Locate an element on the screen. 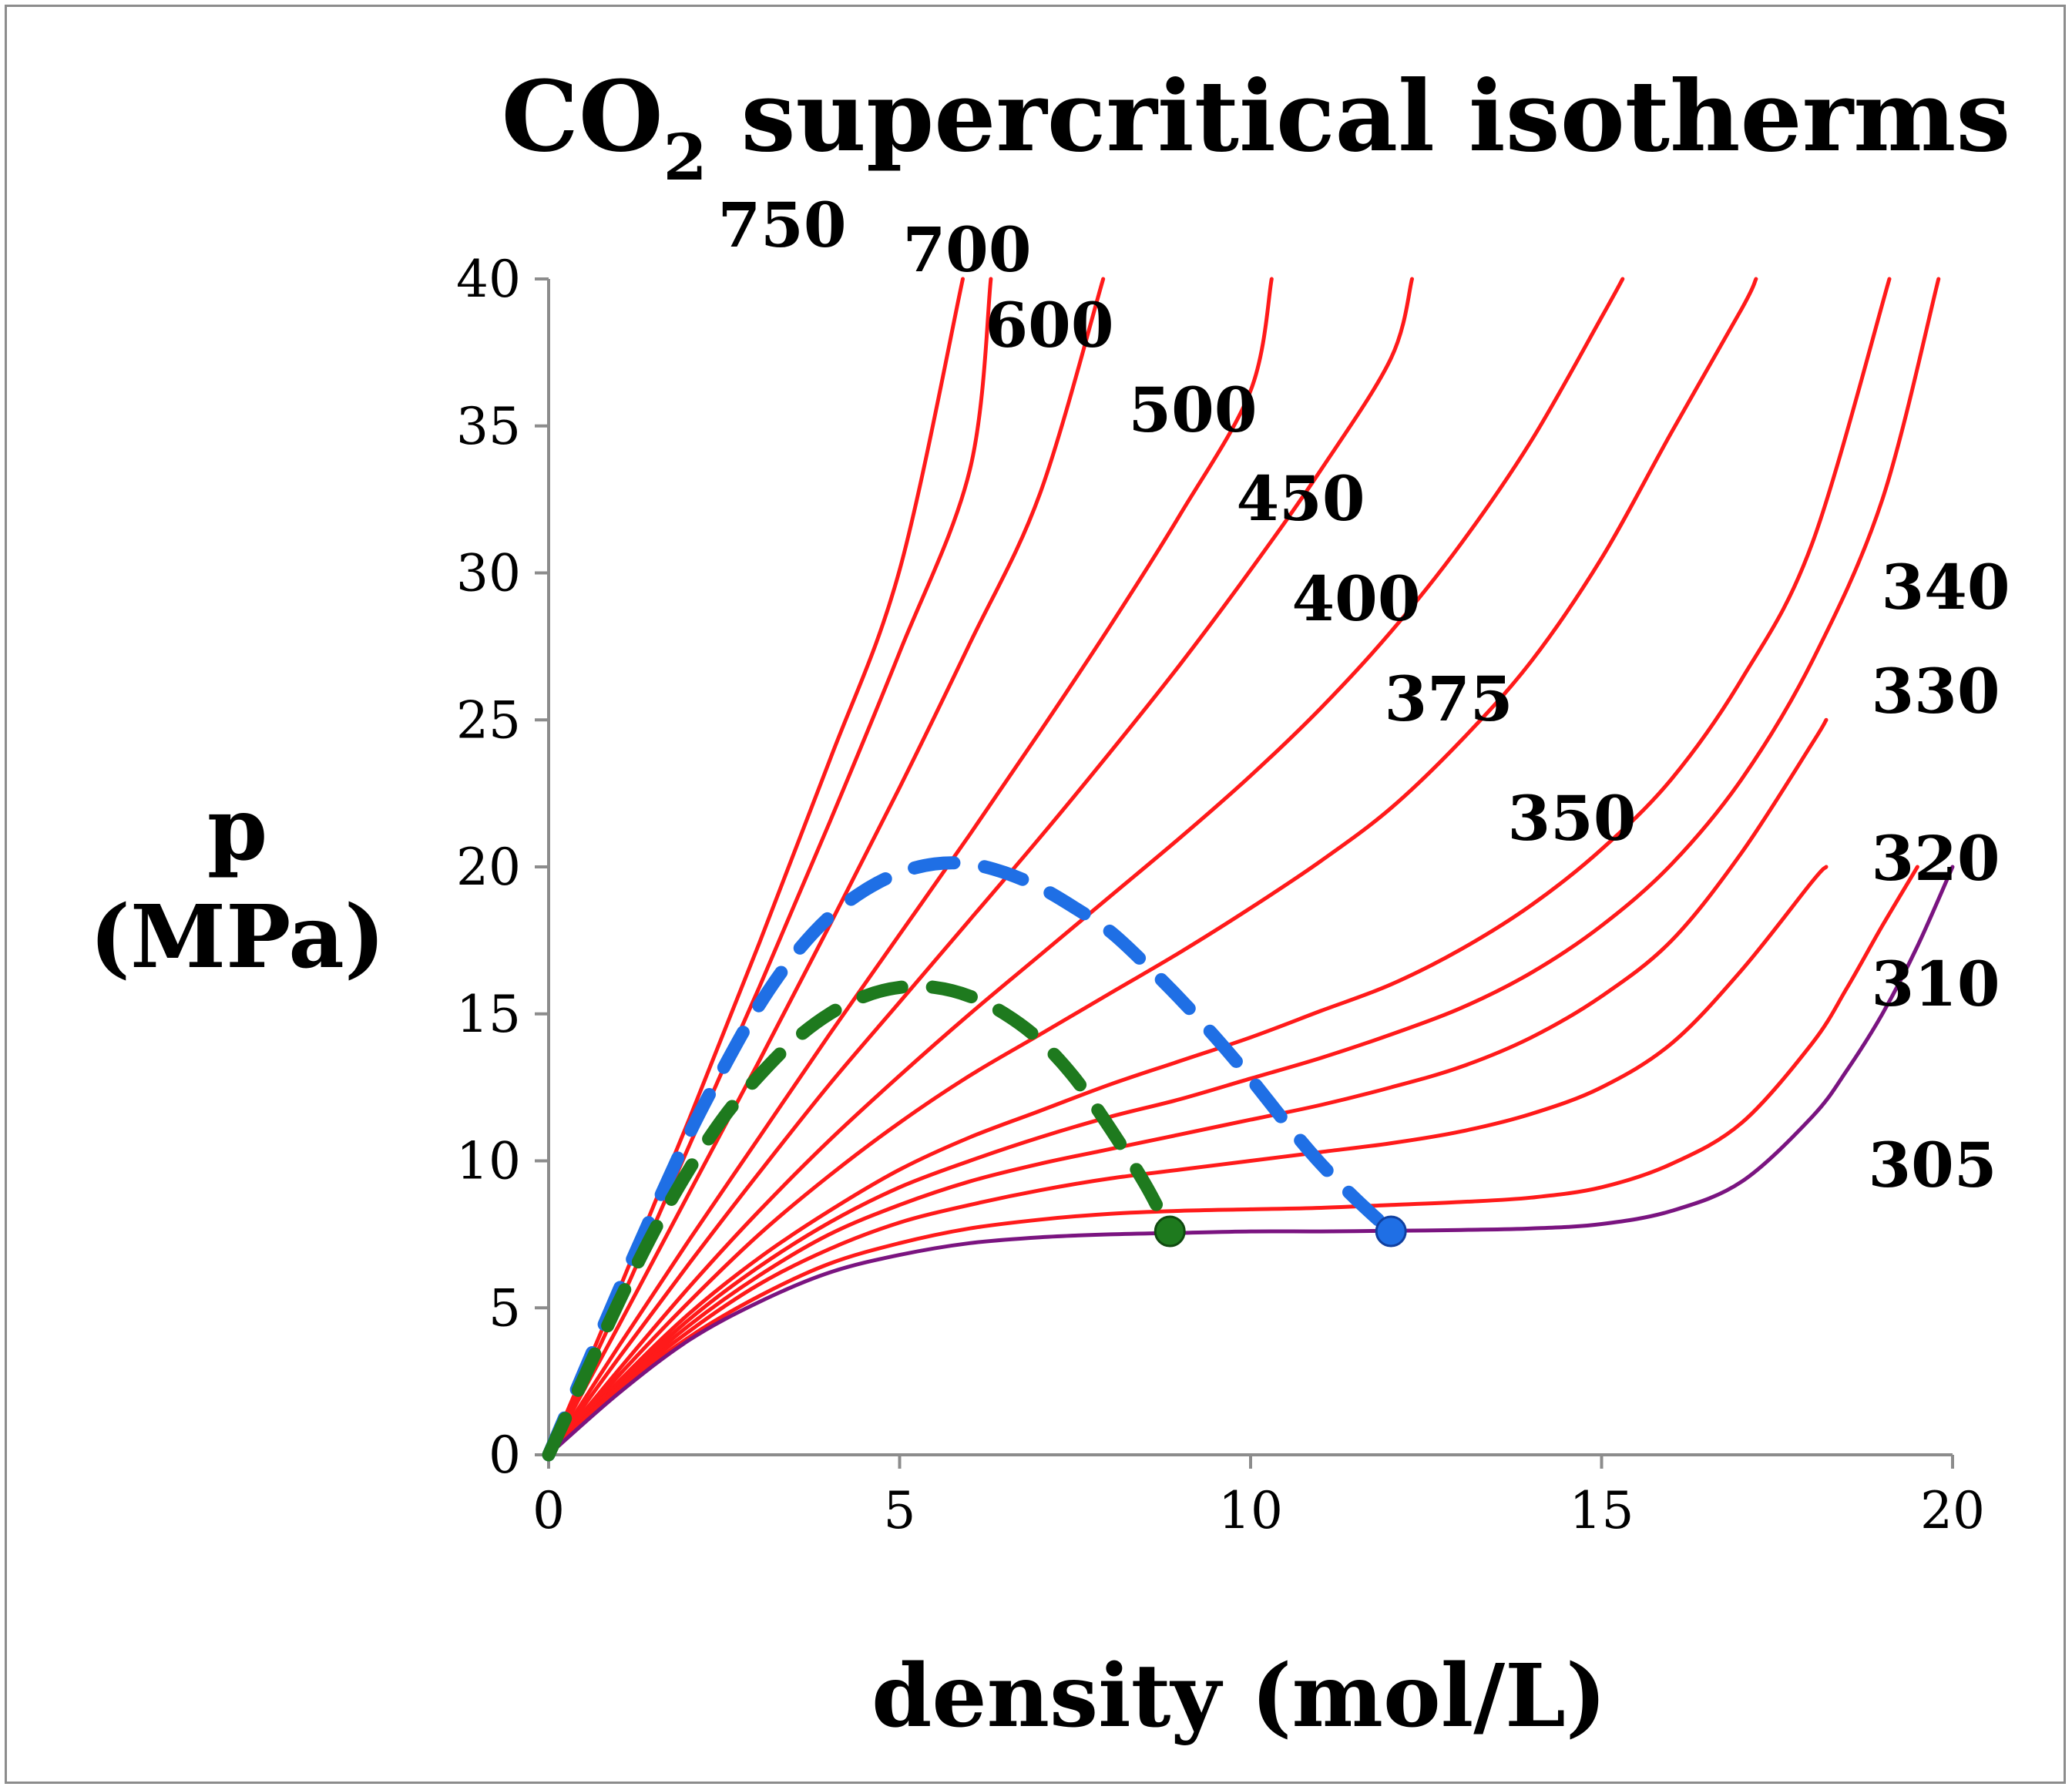 The width and height of the screenshot is (2072, 1790). chart-title-subscript: 2 is located at coordinates (685, 158).